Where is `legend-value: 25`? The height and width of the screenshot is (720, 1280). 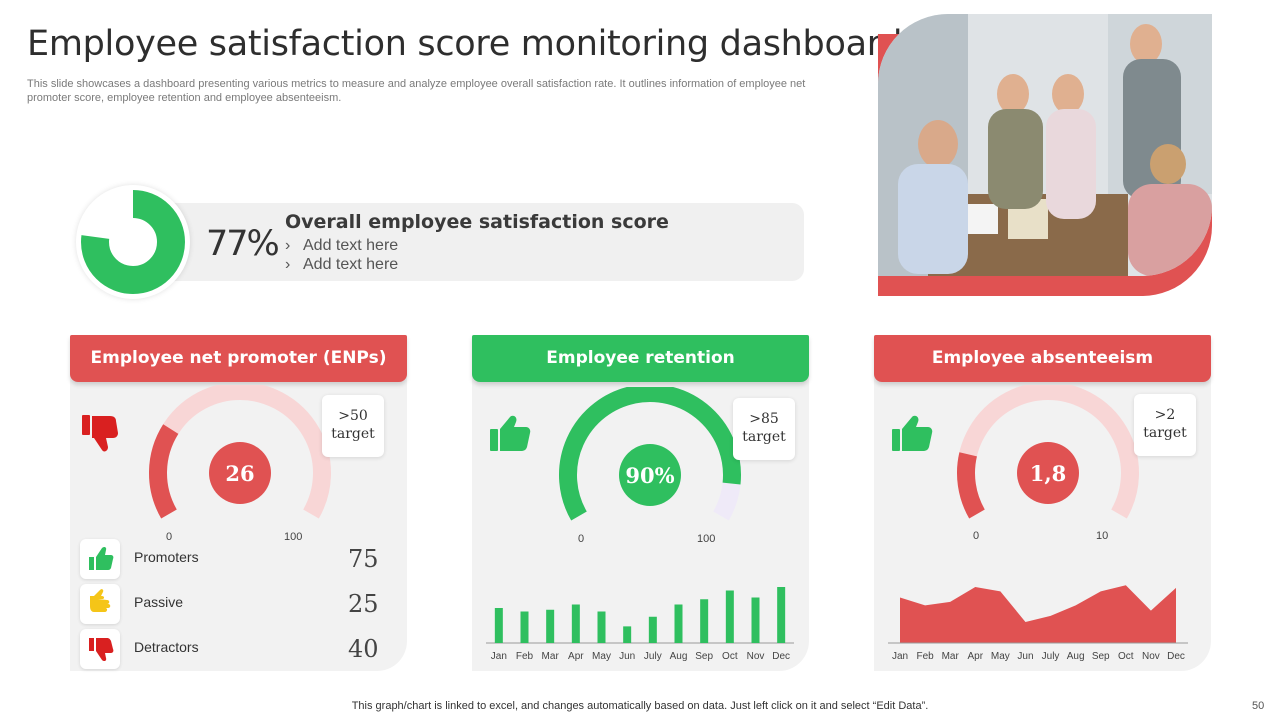 legend-value: 25 is located at coordinates (363, 604).